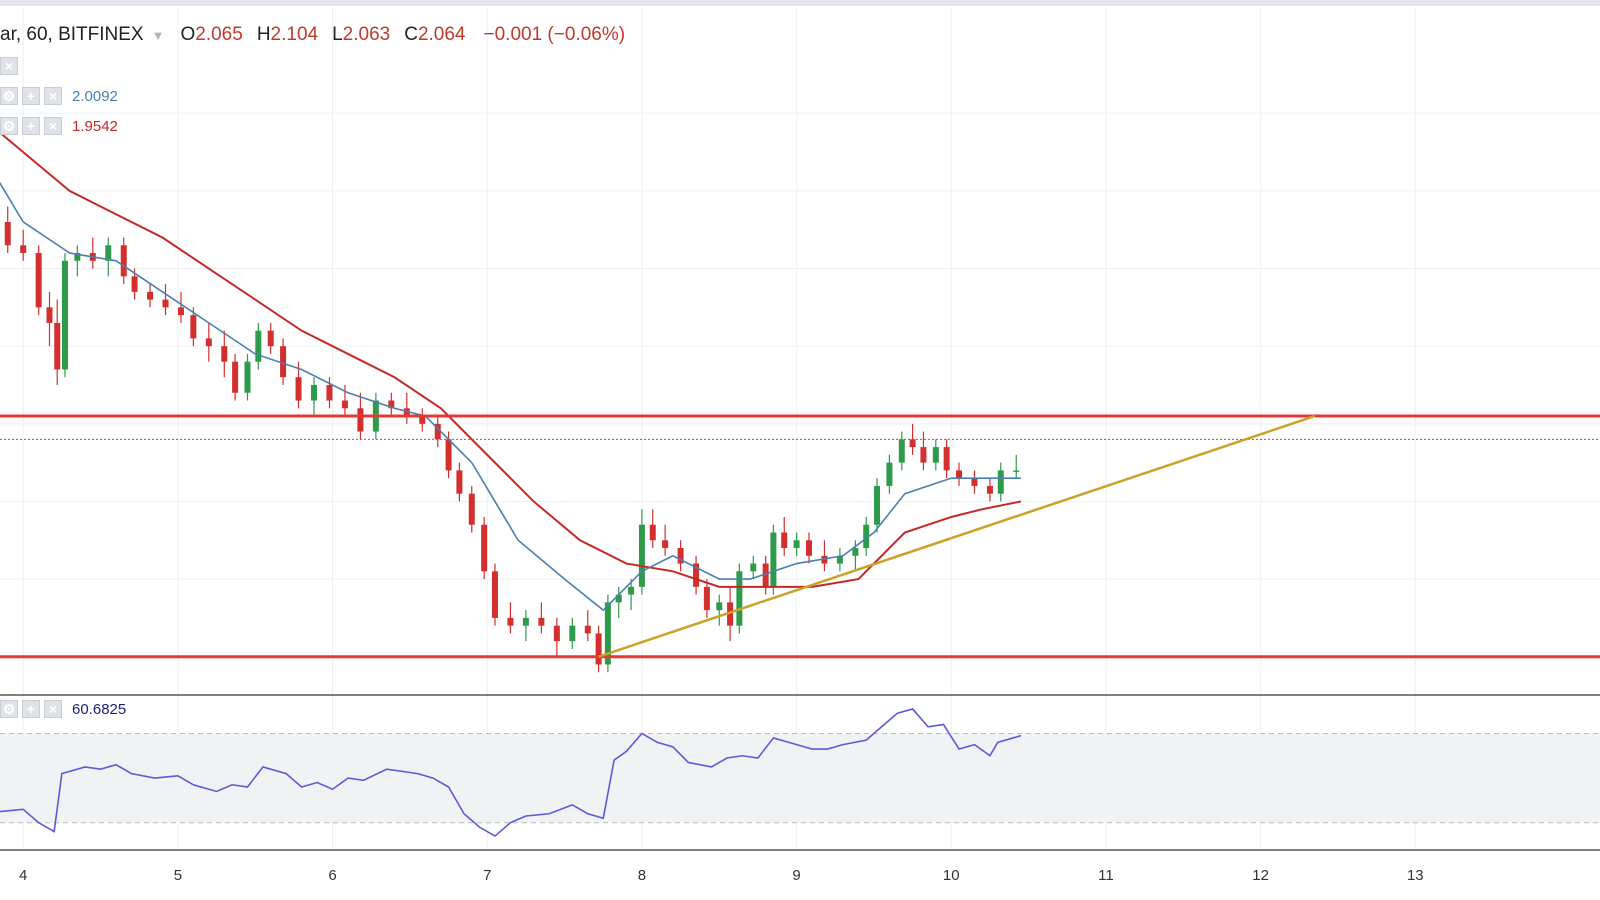 The width and height of the screenshot is (1600, 900). What do you see at coordinates (800, 3) in the screenshot?
I see `top-toolbar-strip` at bounding box center [800, 3].